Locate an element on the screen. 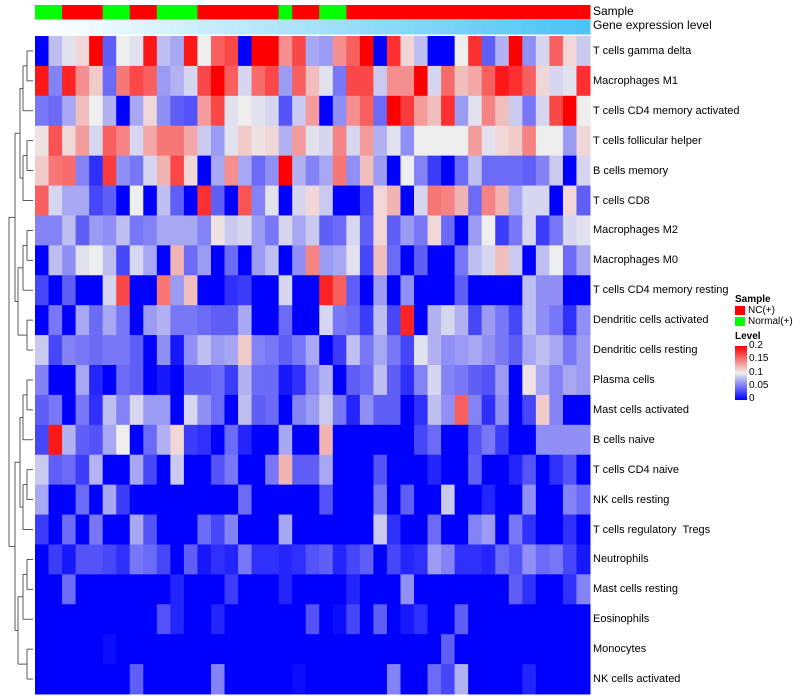 The image size is (800, 700). level-tick: 0.05 is located at coordinates (759, 385).